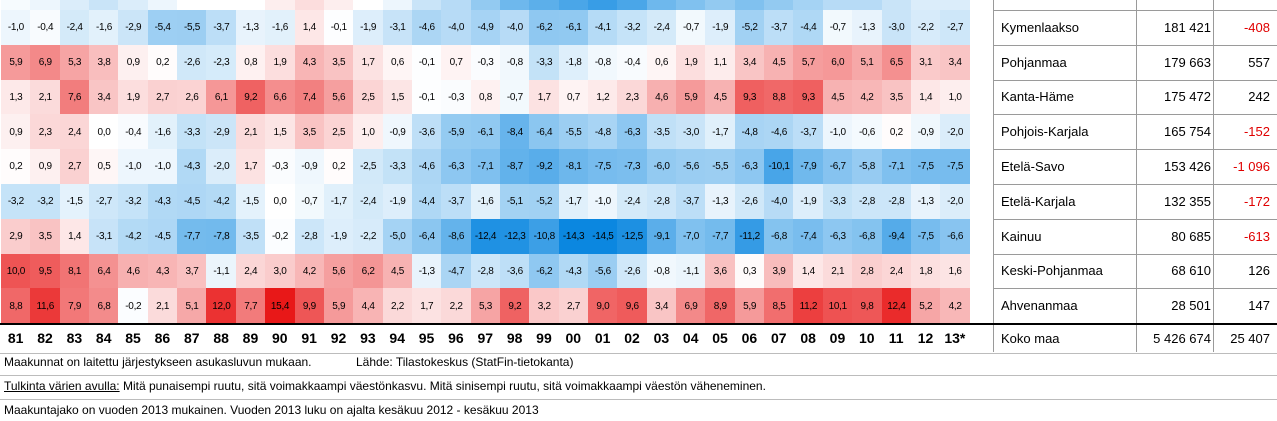  What do you see at coordinates (632, 167) in the screenshot?
I see `heatmap-cell: -7,3` at bounding box center [632, 167].